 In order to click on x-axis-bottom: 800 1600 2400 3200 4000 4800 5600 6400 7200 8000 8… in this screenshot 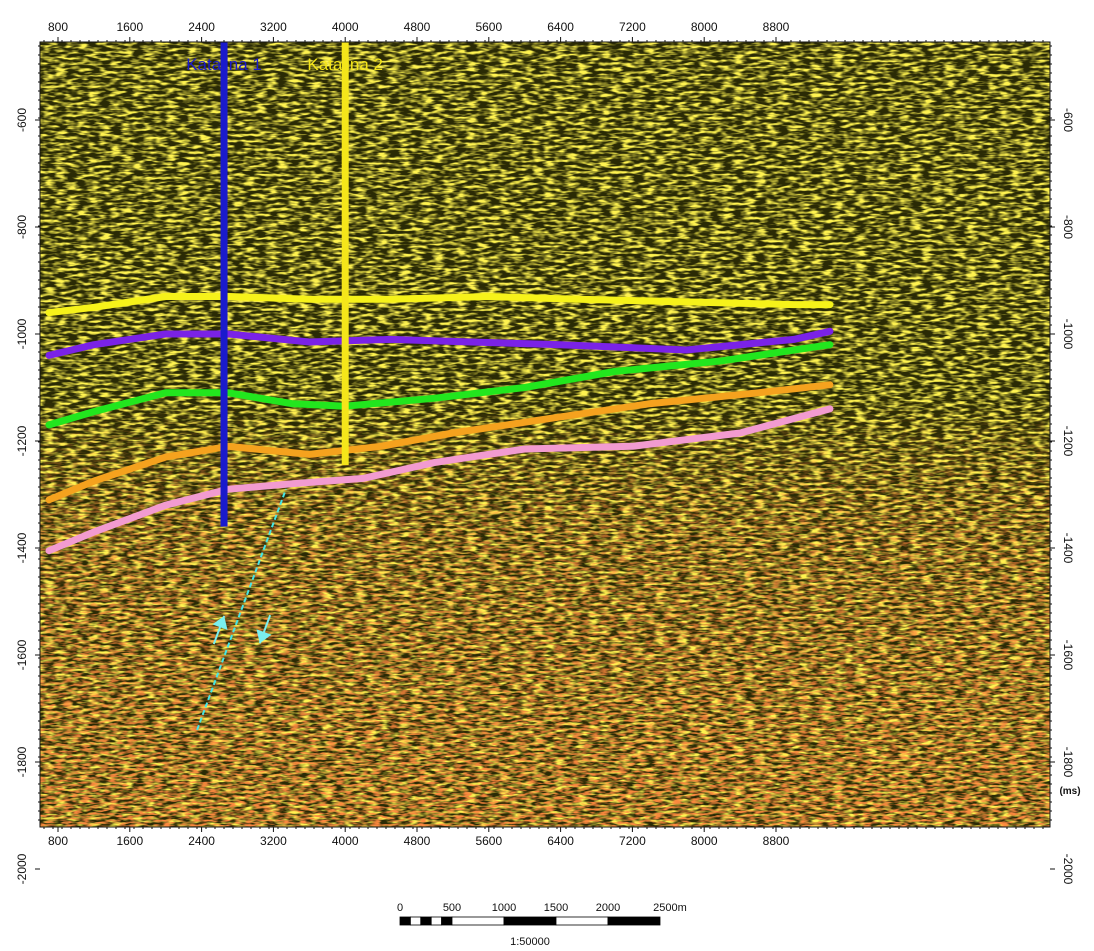, I will do `click(543, 837)`.